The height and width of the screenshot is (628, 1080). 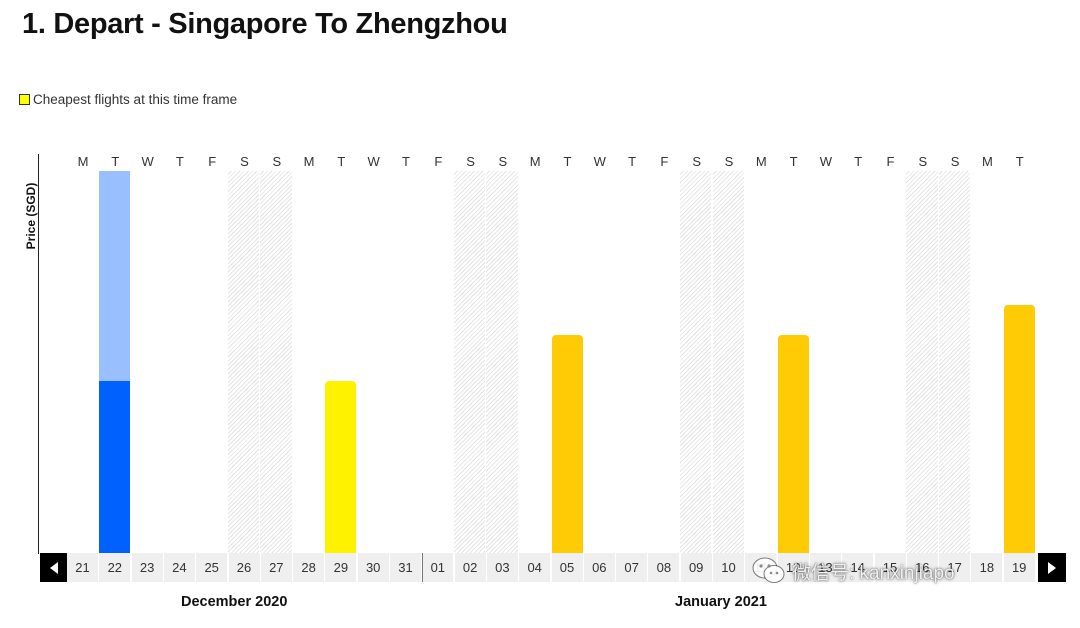 I want to click on previous-week-button, so click(x=54, y=567).